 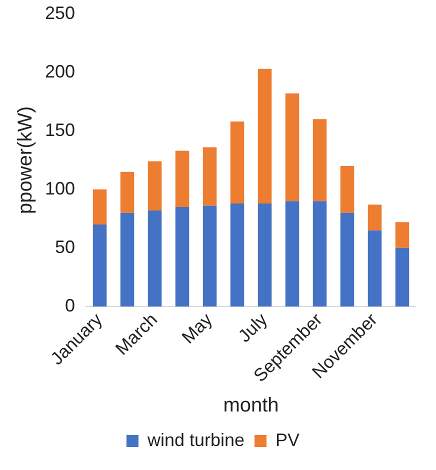 What do you see at coordinates (60, 130) in the screenshot?
I see `y-tick-label: 150` at bounding box center [60, 130].